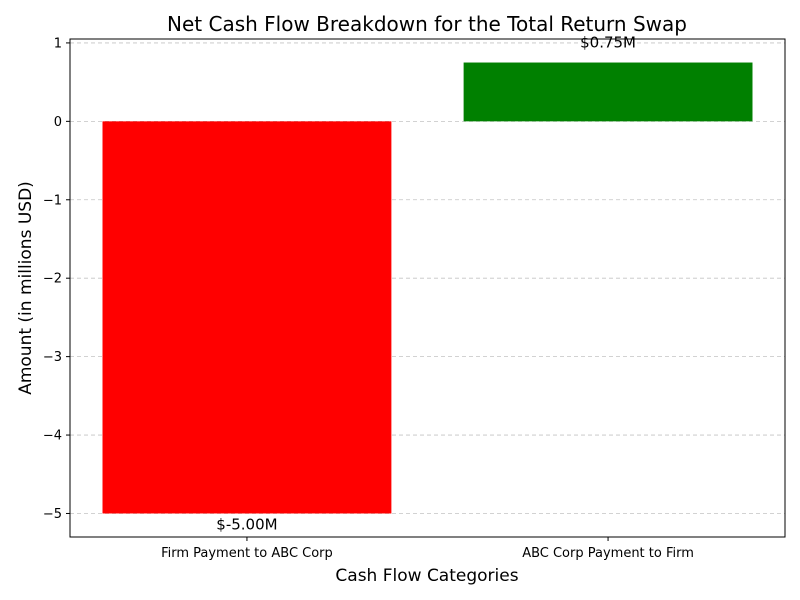 The image size is (800, 600). What do you see at coordinates (608, 43) in the screenshot?
I see `data-label: $0.75M` at bounding box center [608, 43].